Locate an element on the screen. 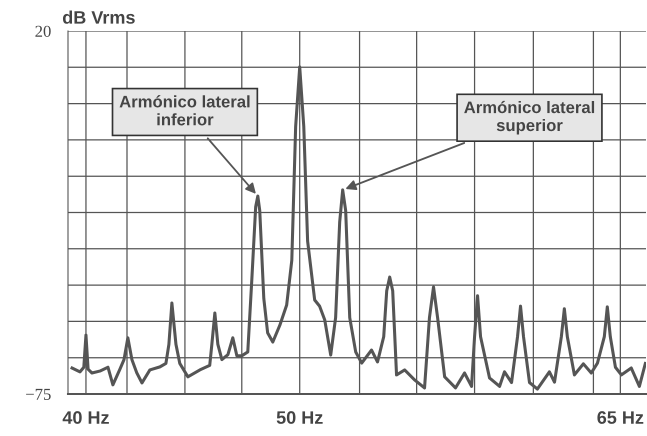 This screenshot has width=647, height=436. y-axis-title: dB Vrms is located at coordinates (98, 17).